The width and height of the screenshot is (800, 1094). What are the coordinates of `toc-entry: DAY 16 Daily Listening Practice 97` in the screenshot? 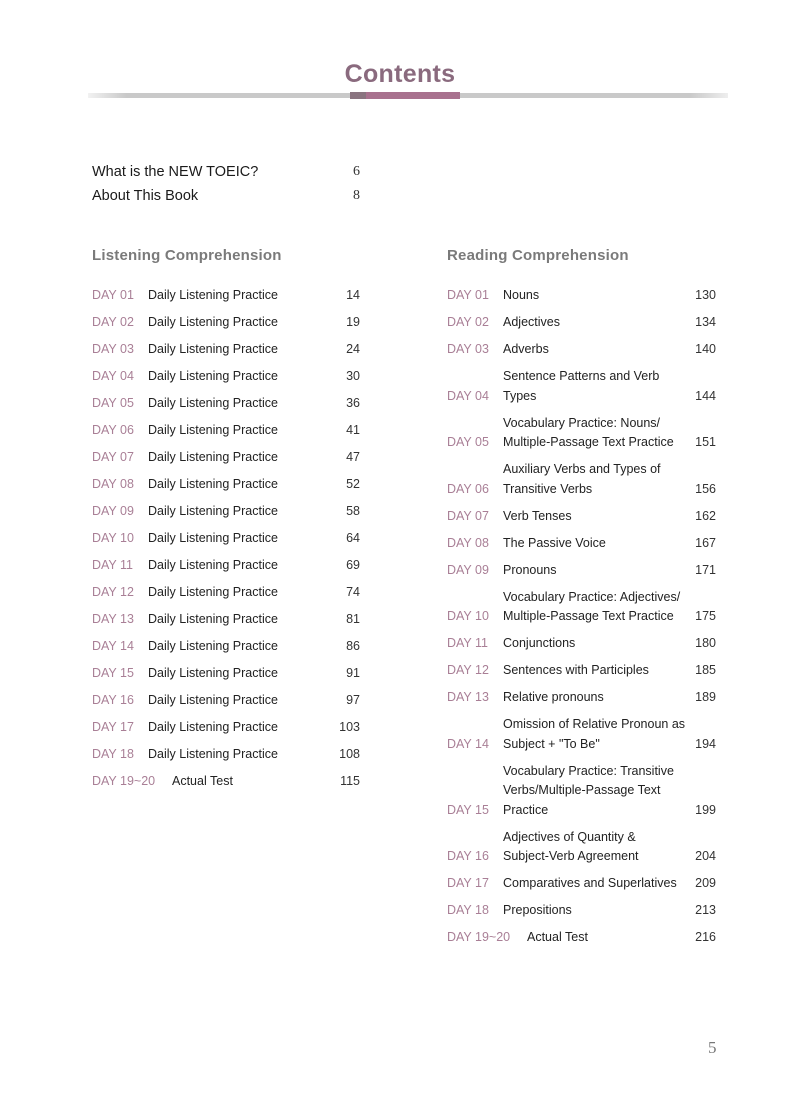 It's located at (226, 704).